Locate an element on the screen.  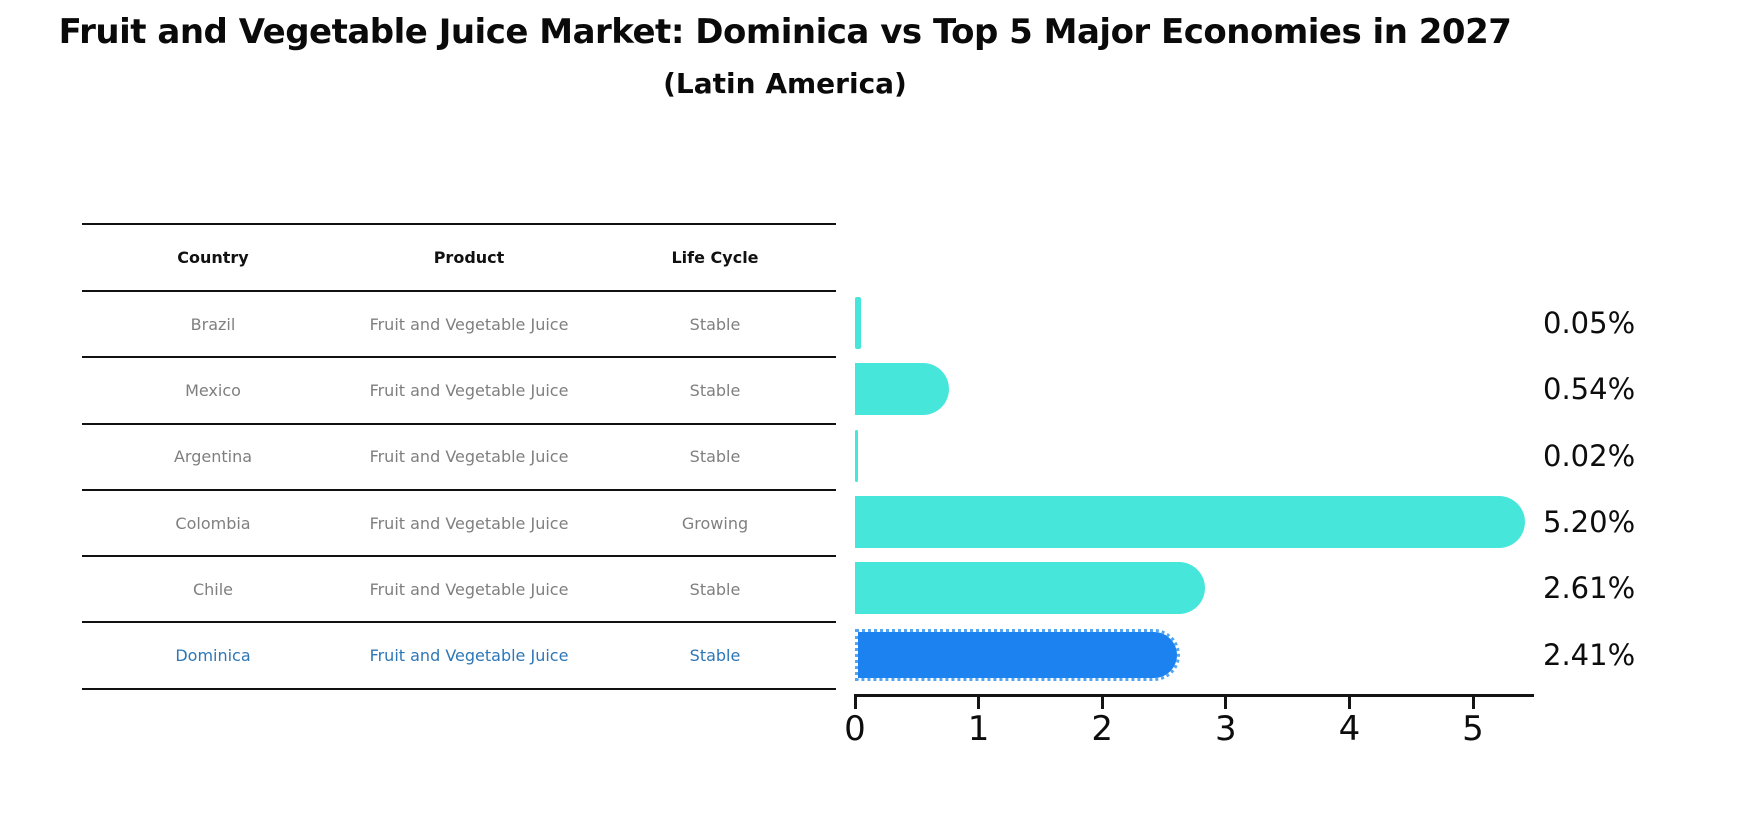
bar-brazil is located at coordinates (858, 323).